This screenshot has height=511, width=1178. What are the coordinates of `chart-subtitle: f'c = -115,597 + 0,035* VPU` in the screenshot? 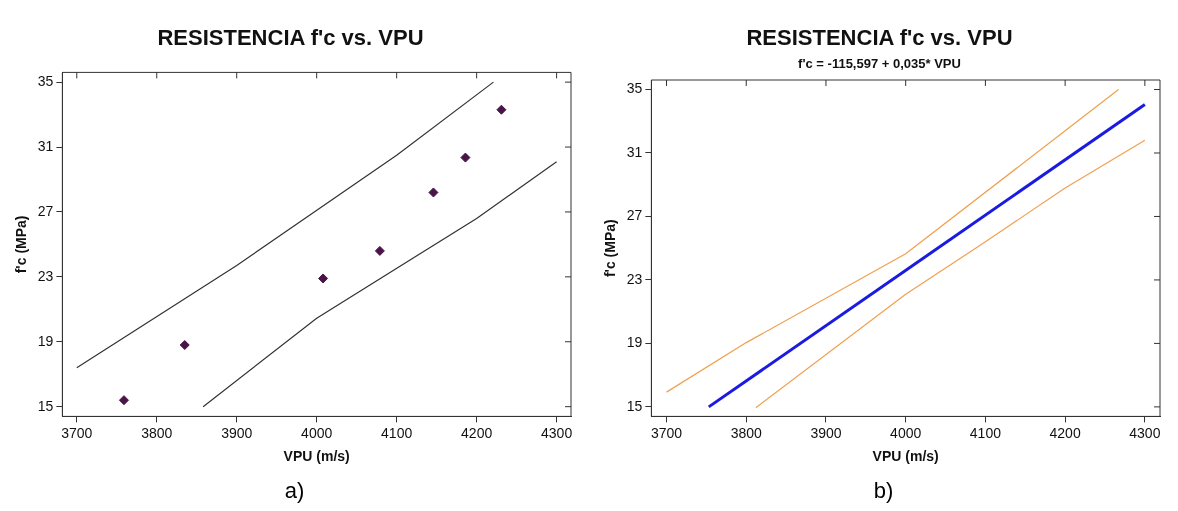 It's located at (879, 63).